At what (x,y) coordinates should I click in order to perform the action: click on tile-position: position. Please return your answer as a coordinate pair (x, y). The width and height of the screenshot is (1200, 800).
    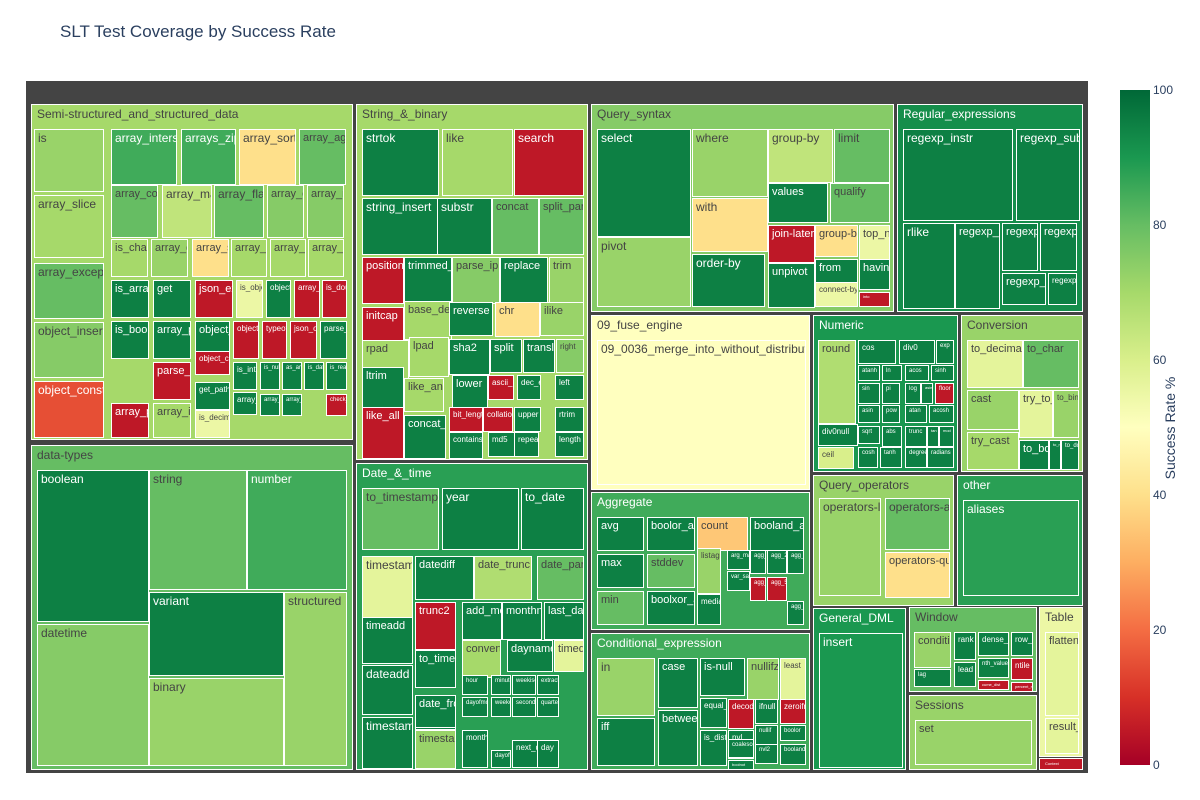
    Looking at the image, I should click on (383, 280).